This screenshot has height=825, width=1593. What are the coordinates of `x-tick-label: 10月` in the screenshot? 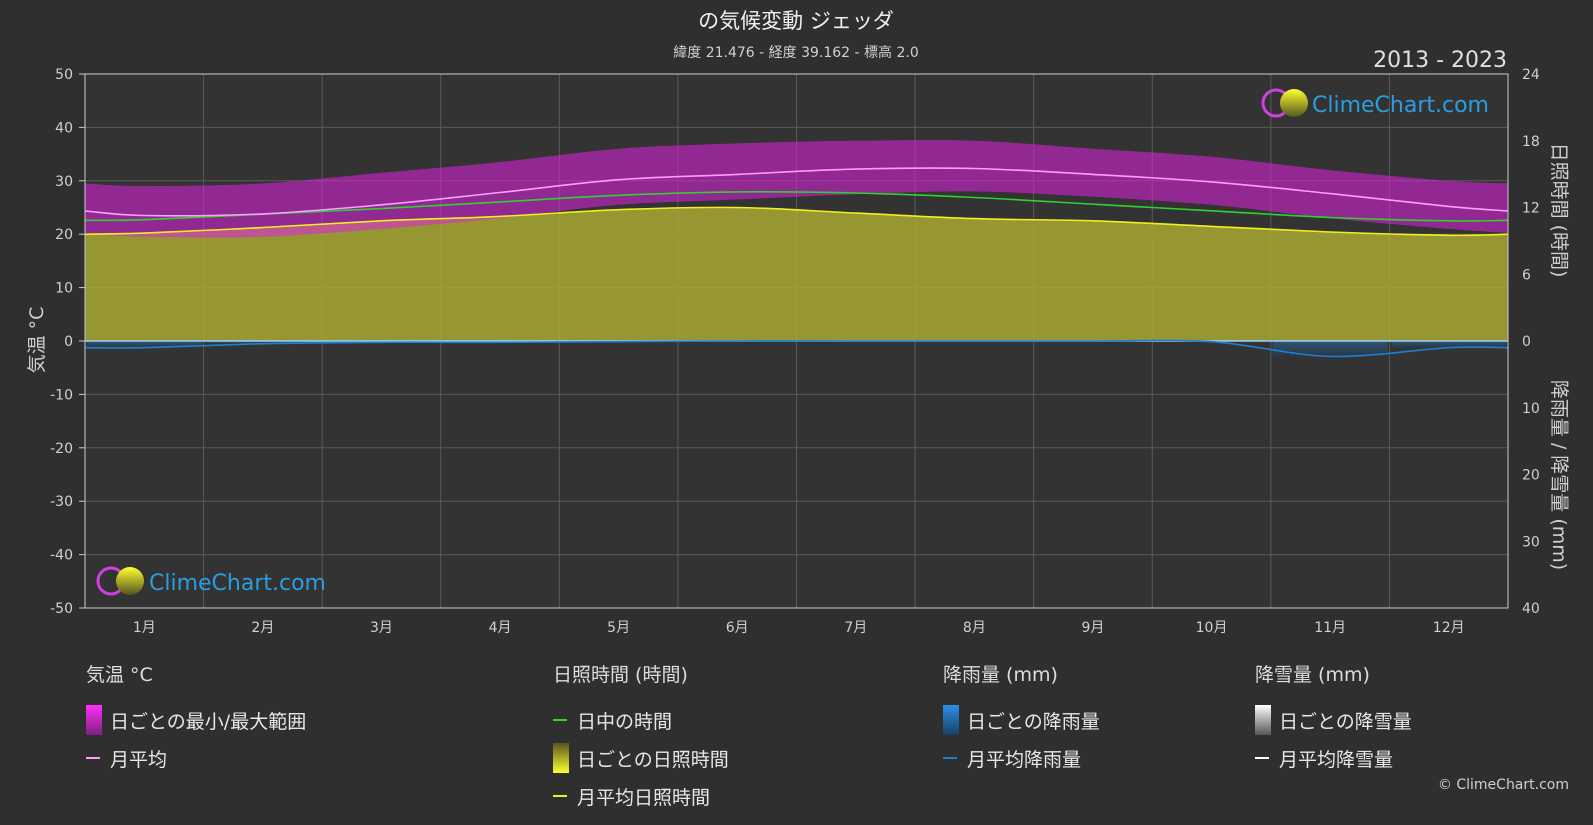 It's located at (1212, 628).